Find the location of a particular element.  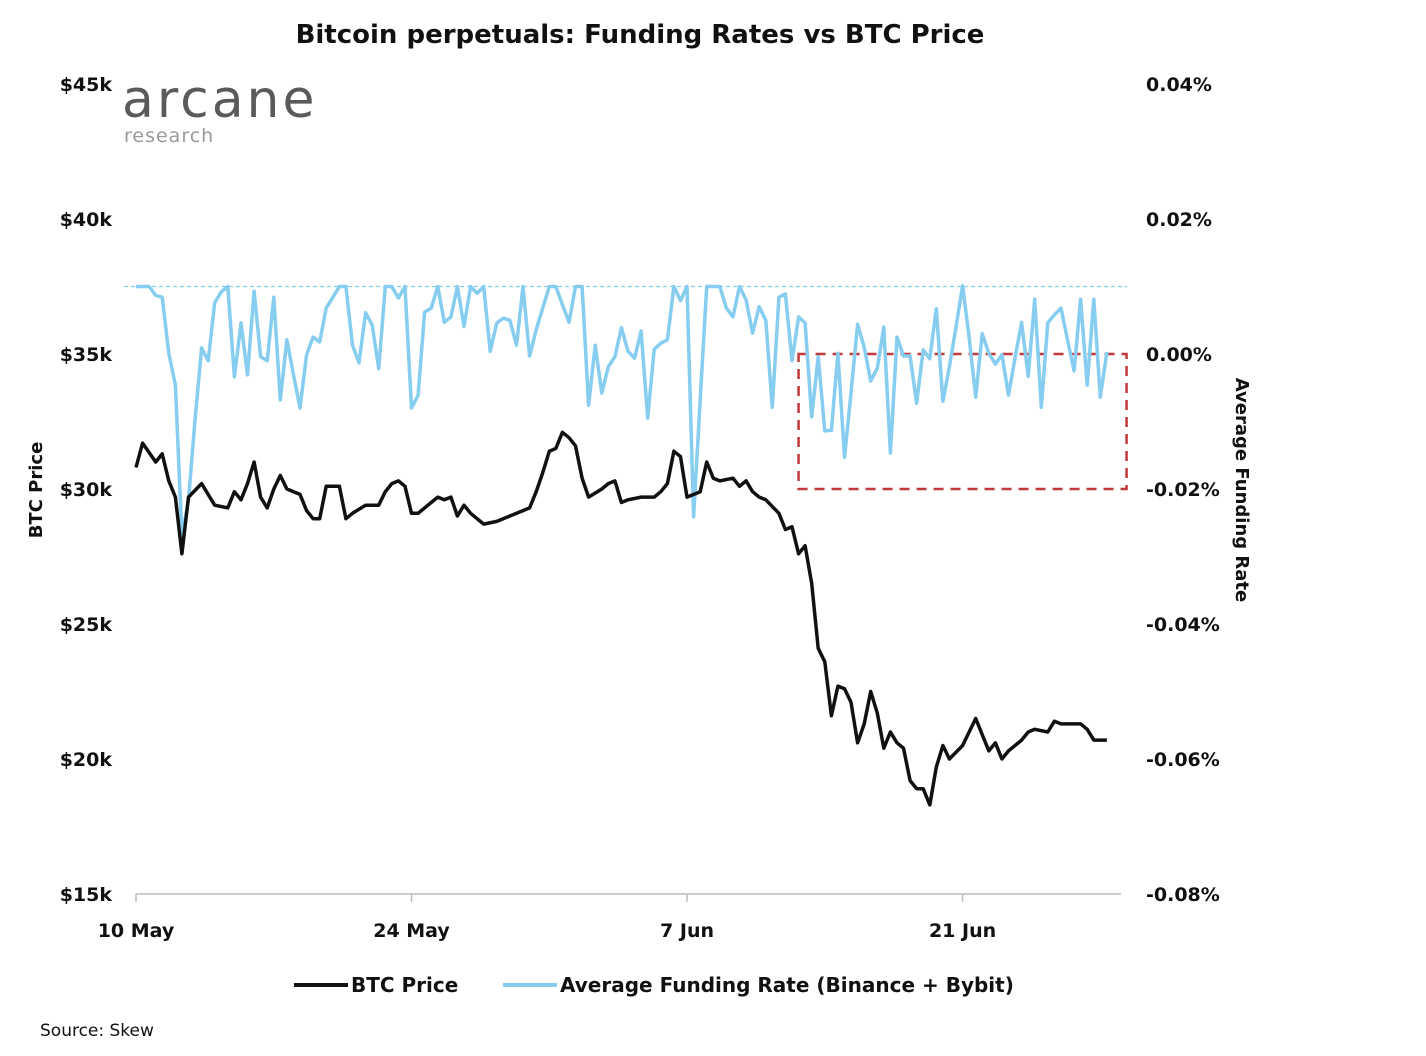

x-tick-label: 10 May is located at coordinates (136, 931).